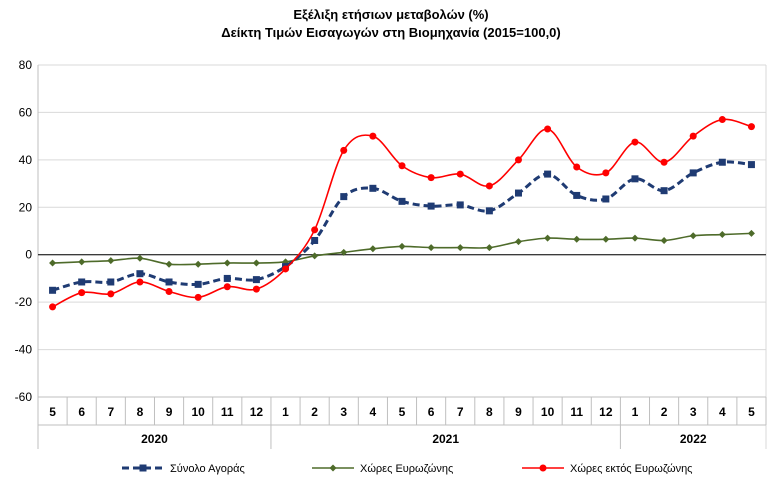 This screenshot has width=782, height=487. Describe the element at coordinates (631, 469) in the screenshot. I see `legend-label: Χώρες εκτός Ευρωζώνης` at that location.